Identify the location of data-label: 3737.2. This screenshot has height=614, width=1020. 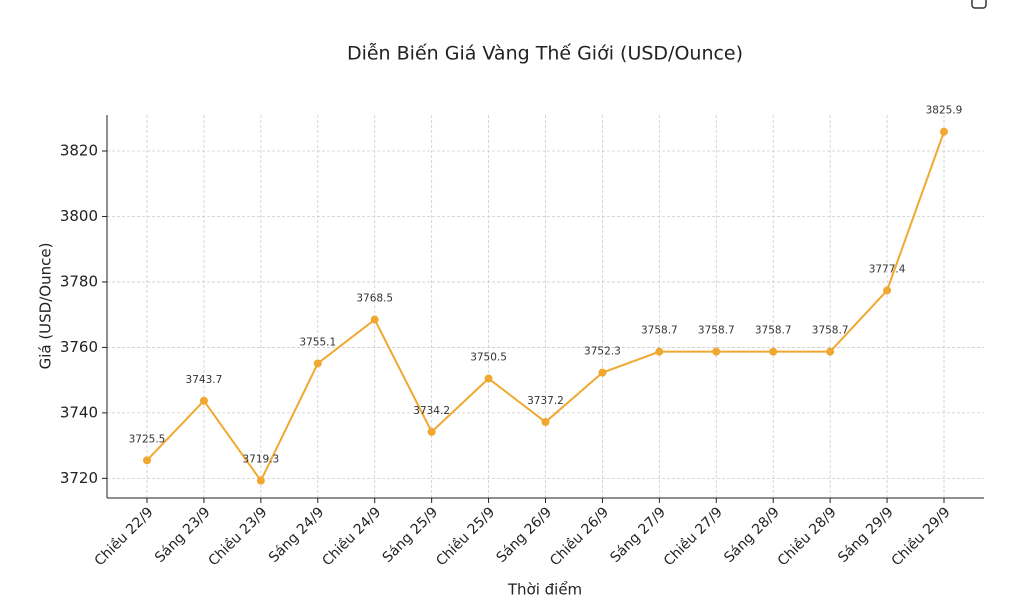
(545, 401).